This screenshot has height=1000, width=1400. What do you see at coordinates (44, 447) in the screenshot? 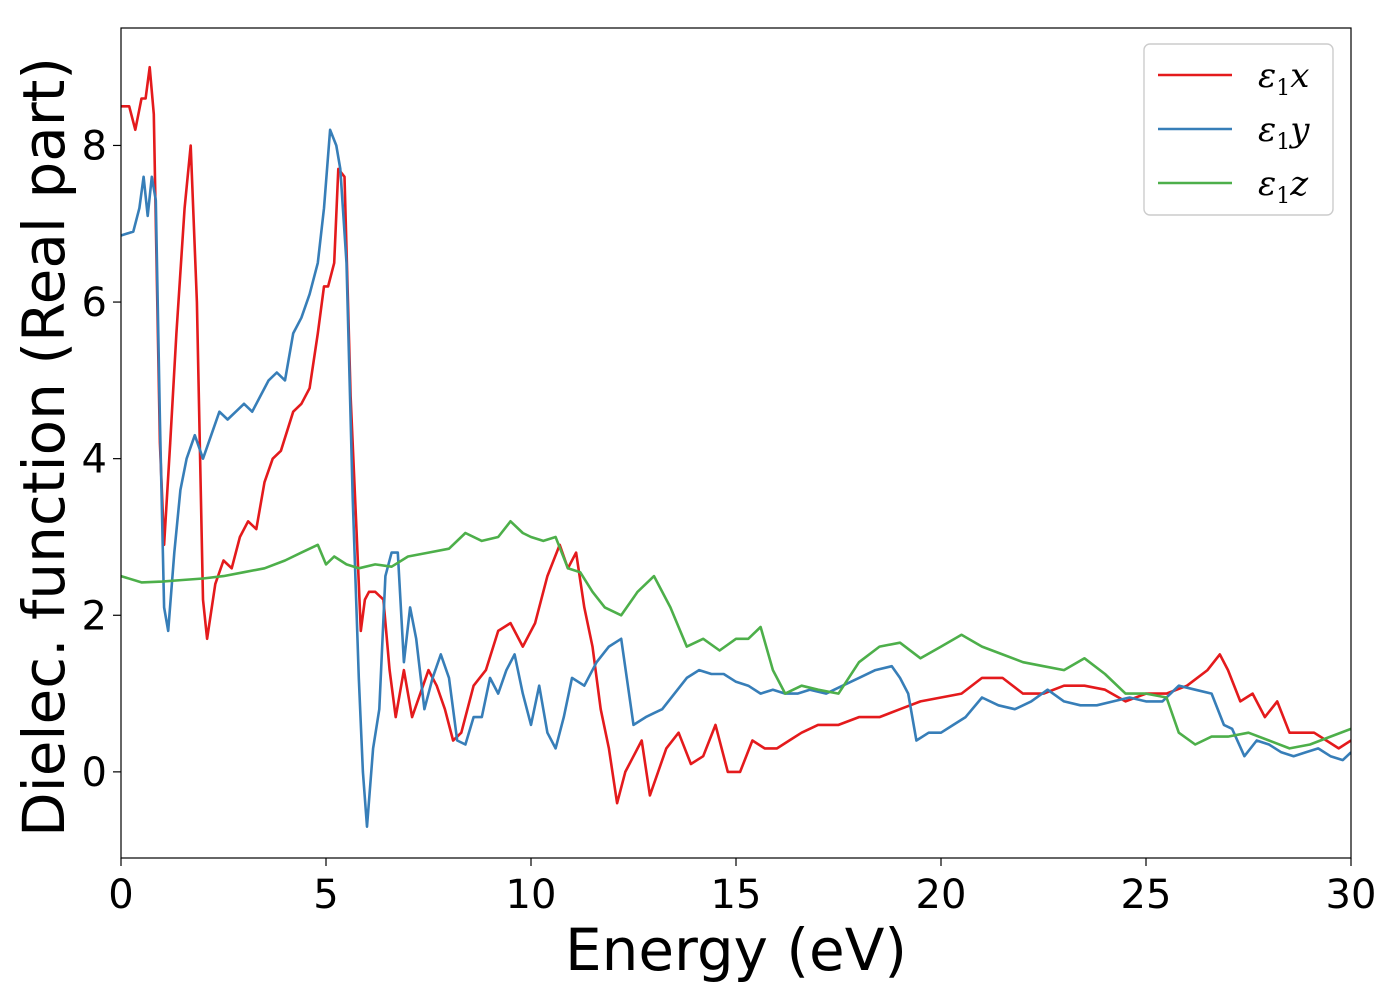
I see `y-axis-label: Dielec. function (Real part)` at bounding box center [44, 447].